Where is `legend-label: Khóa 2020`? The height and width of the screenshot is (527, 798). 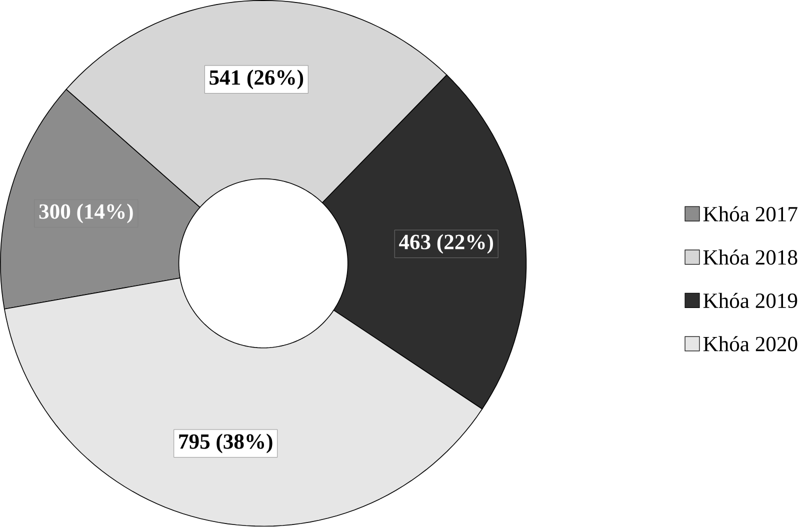 legend-label: Khóa 2020 is located at coordinates (750, 344).